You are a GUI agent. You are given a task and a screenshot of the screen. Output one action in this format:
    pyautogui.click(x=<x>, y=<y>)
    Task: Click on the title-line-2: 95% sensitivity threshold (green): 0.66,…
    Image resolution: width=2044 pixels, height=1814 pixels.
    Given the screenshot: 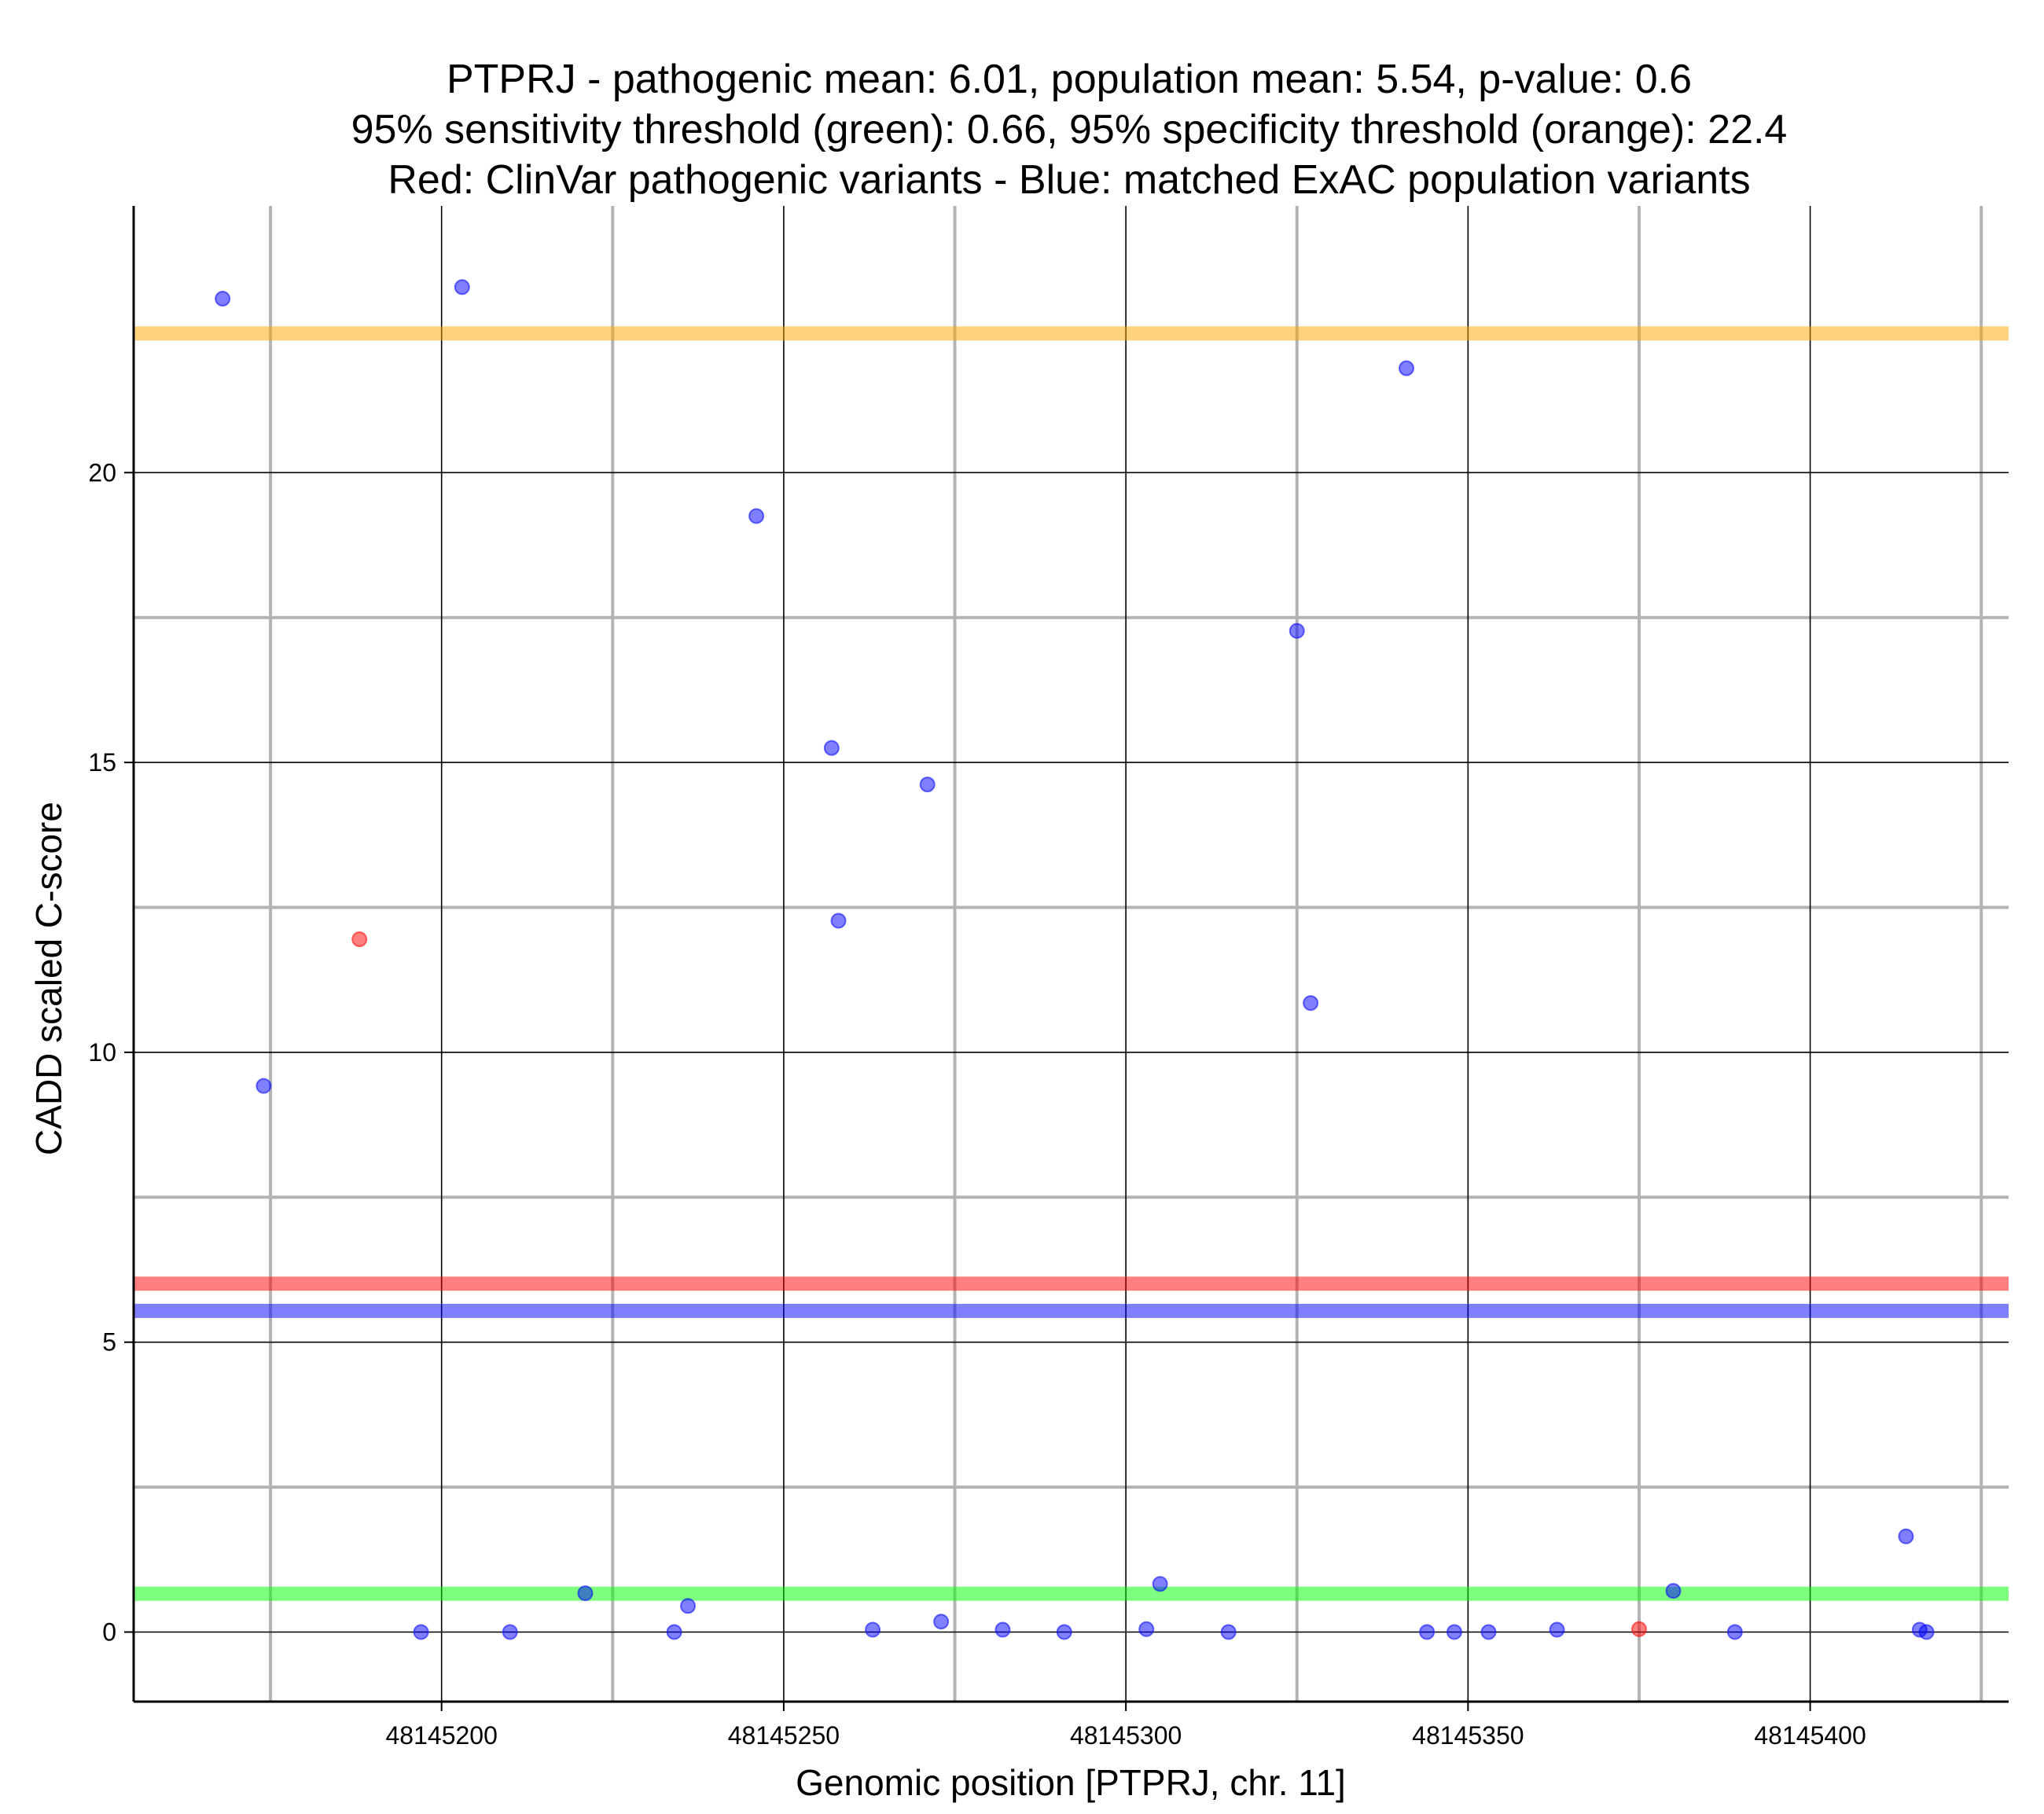 What is the action you would take?
    pyautogui.click(x=1069, y=129)
    